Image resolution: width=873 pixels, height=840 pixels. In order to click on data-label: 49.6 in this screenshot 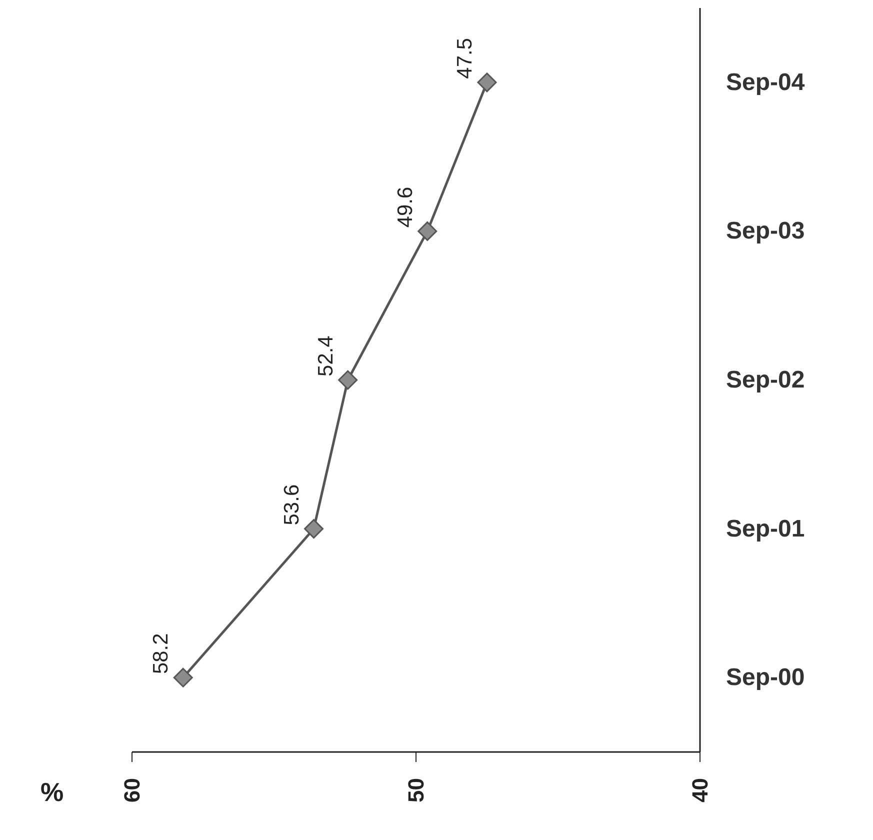, I will do `click(405, 207)`.